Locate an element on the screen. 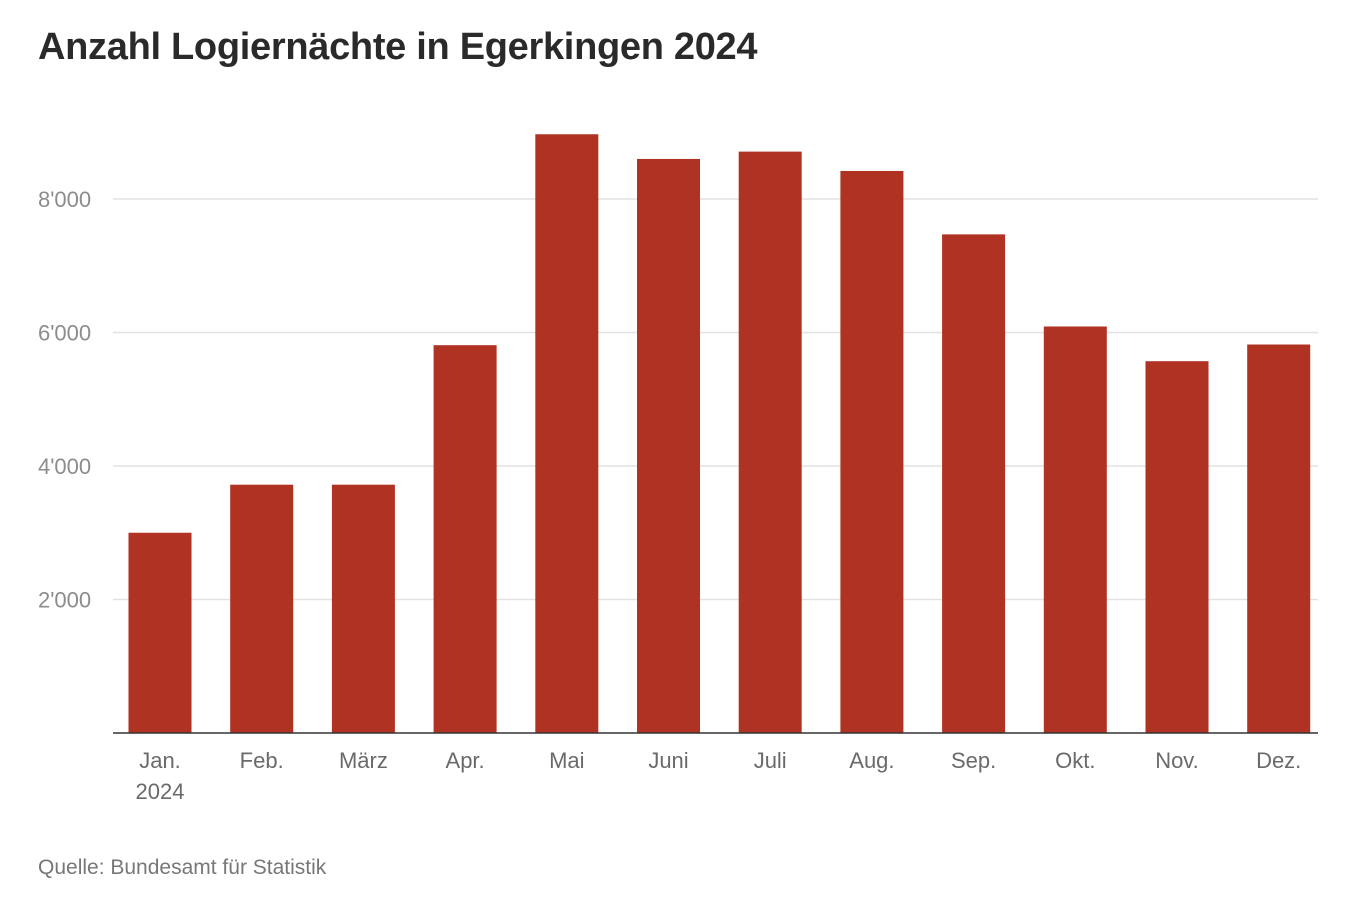 This screenshot has width=1360, height=912. x-category-label: Juli is located at coordinates (770, 760).